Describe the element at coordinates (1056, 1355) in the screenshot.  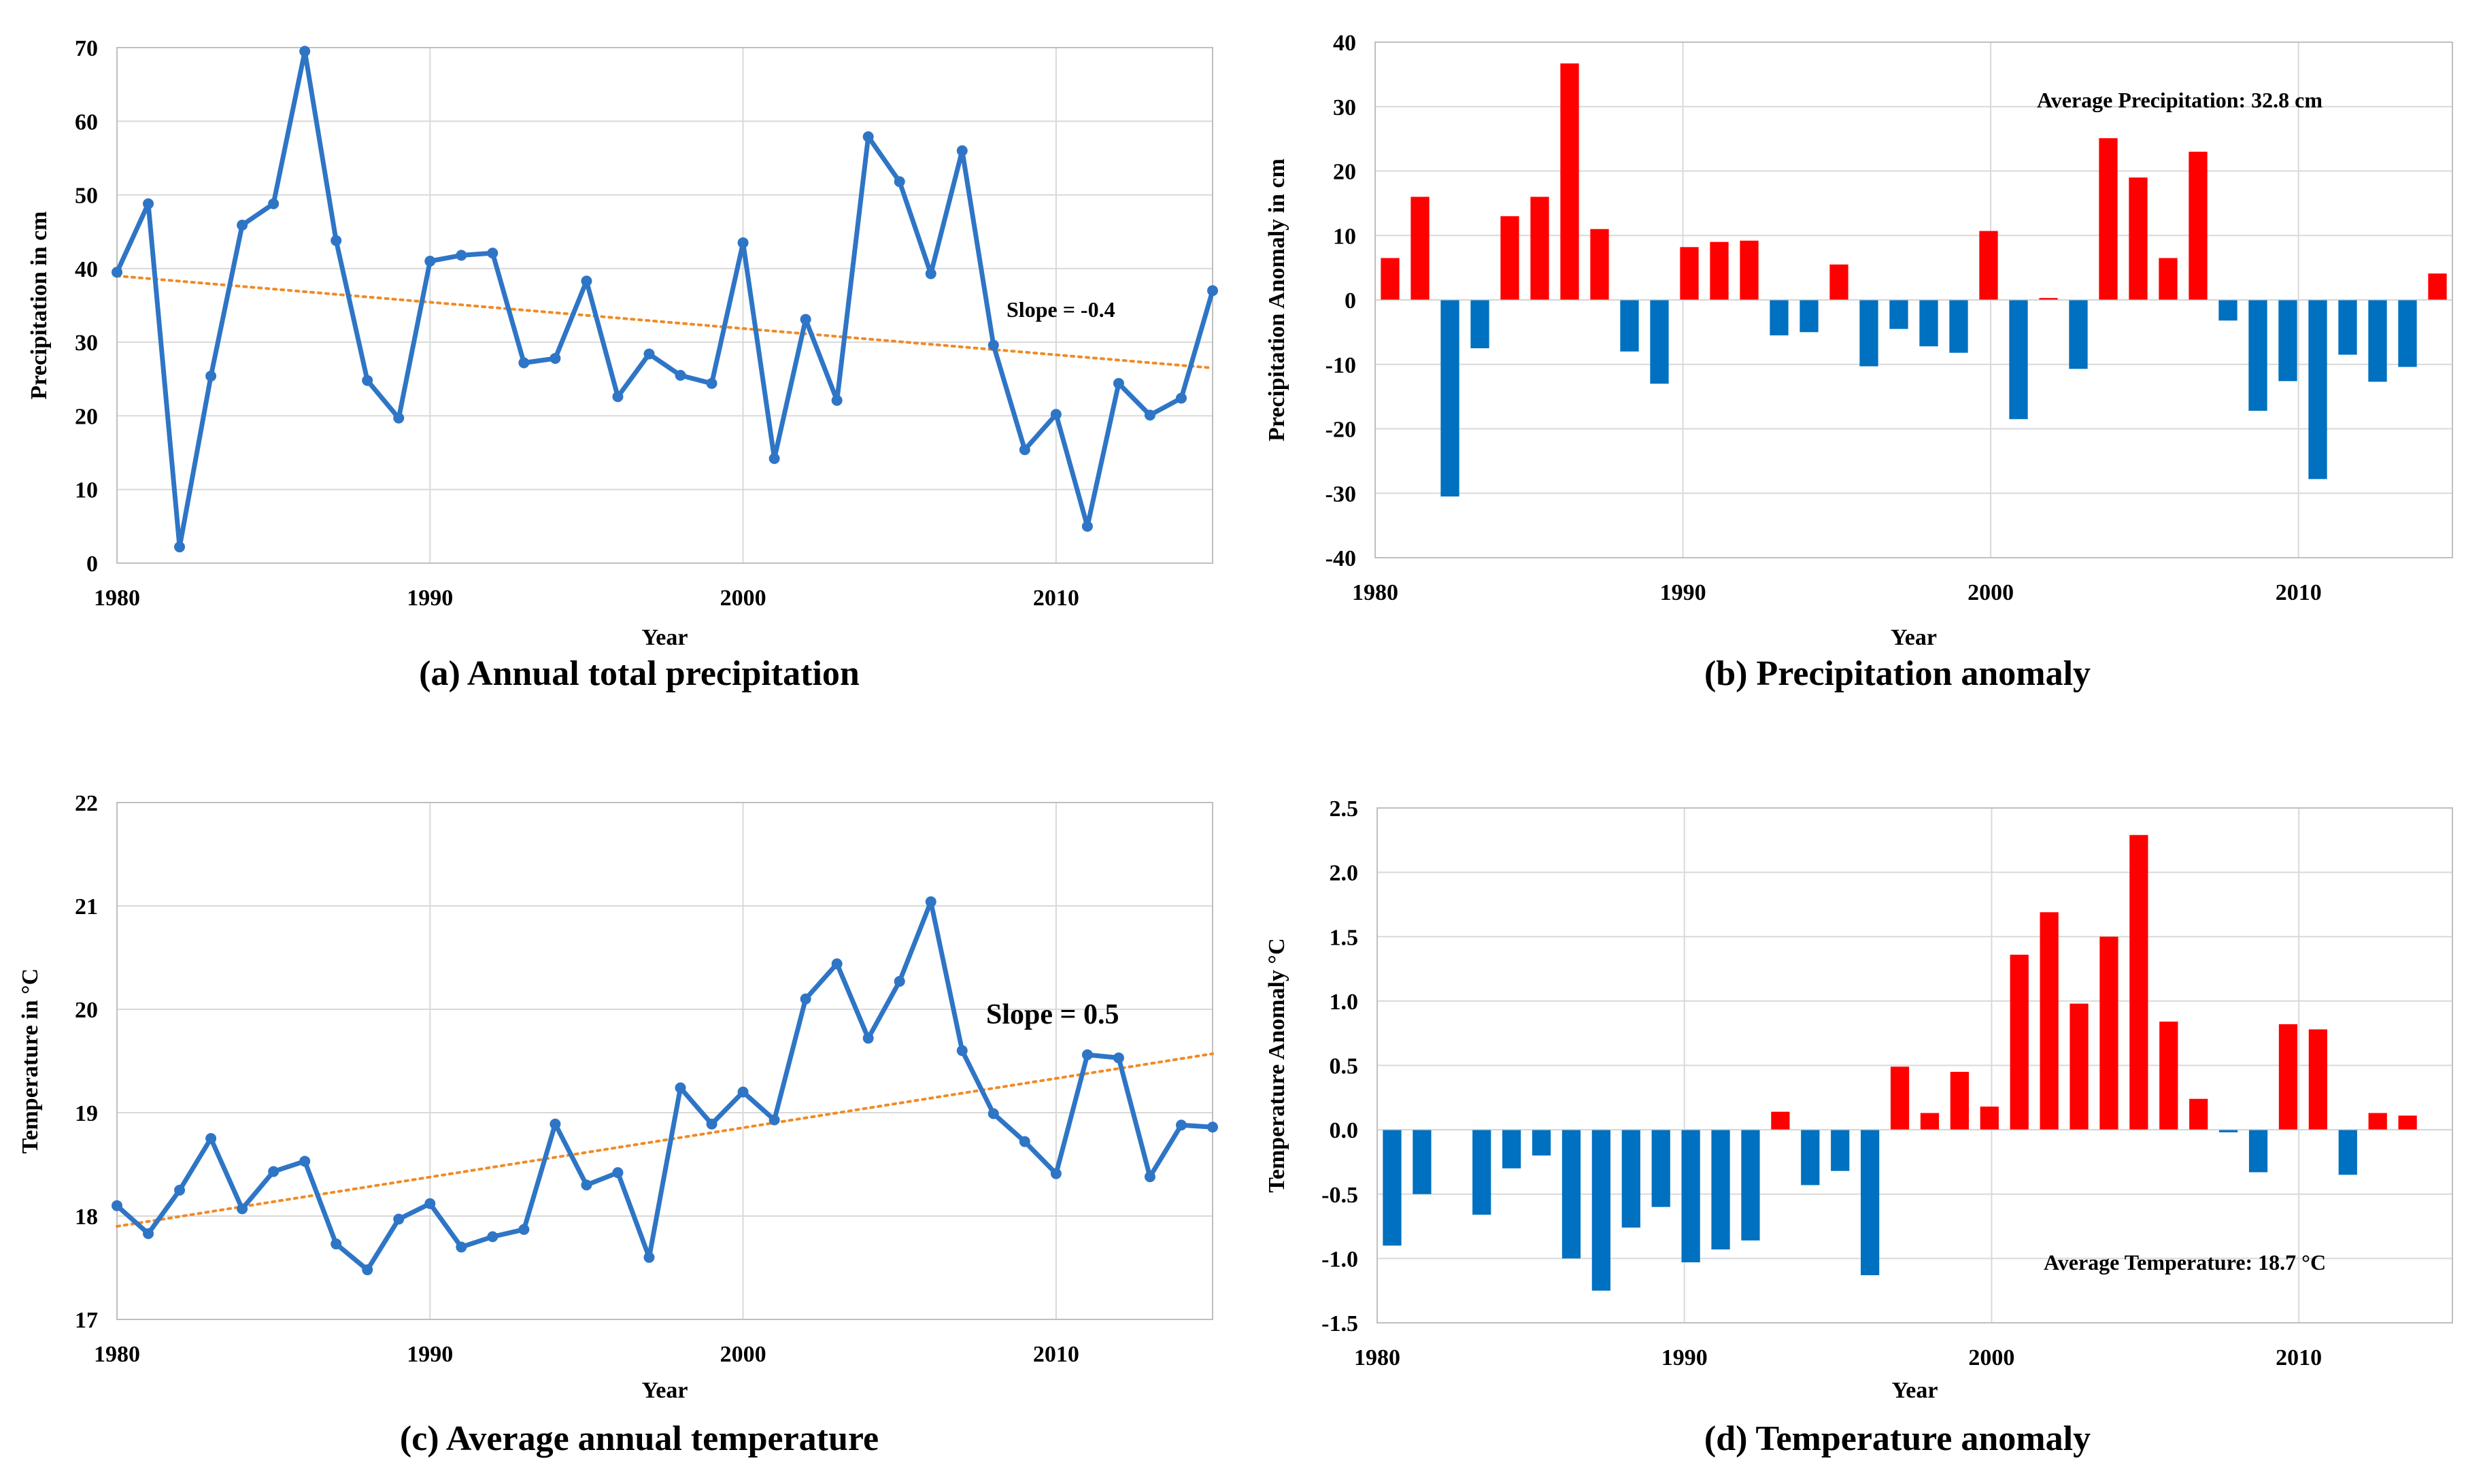
I see `x-tick-label: 2010` at that location.